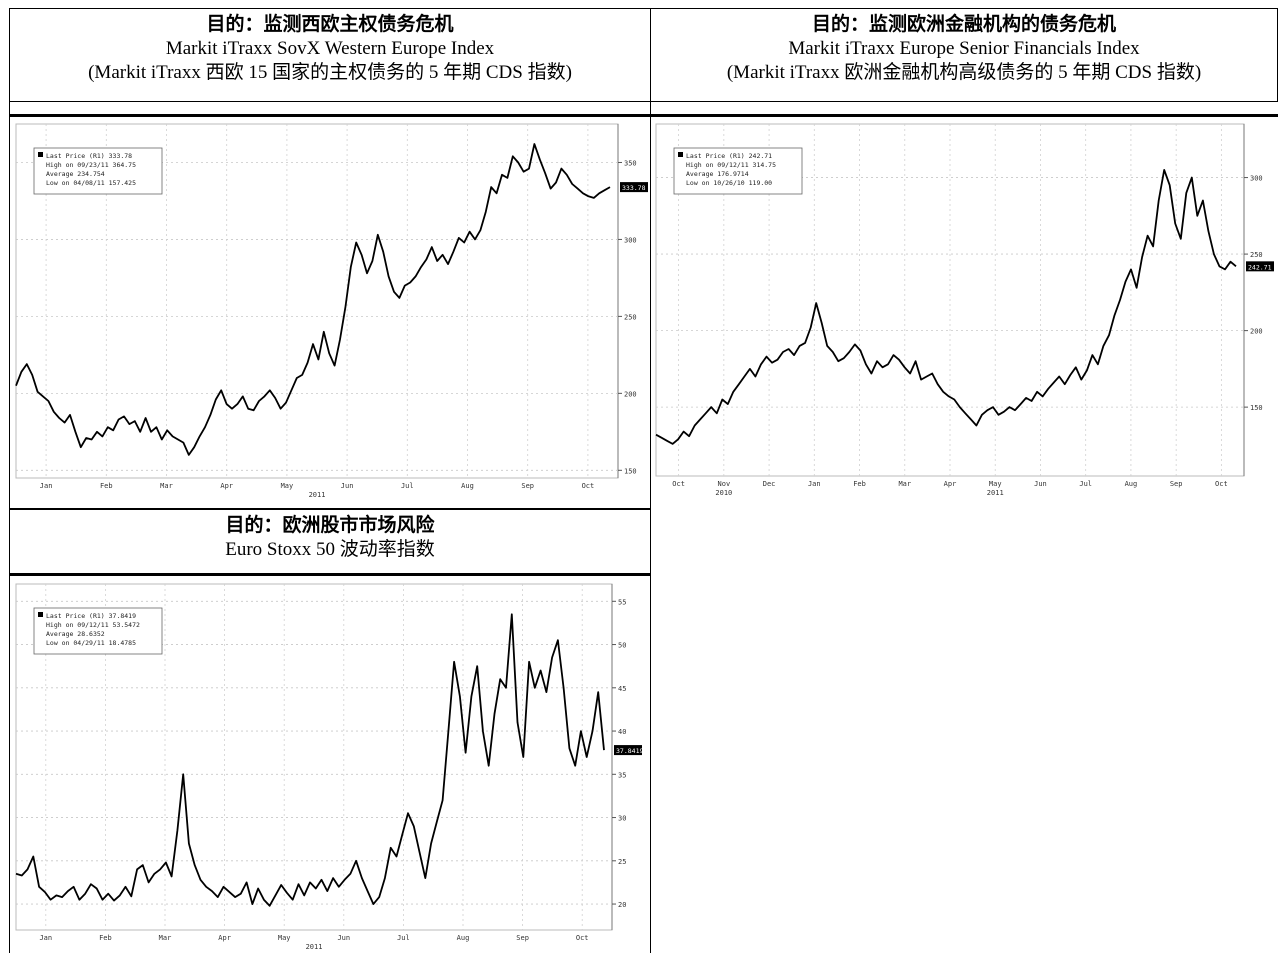  Describe the element at coordinates (729, 156) in the screenshot. I see `legend-entry: Last Price (R1) 242.71` at that location.